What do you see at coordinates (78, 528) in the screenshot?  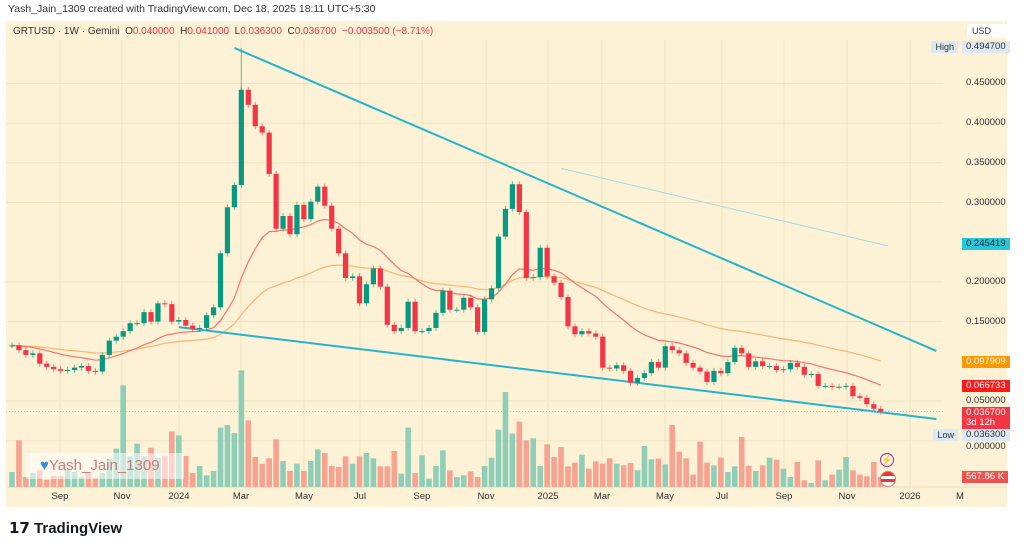 I see `brand-name: TradingView` at bounding box center [78, 528].